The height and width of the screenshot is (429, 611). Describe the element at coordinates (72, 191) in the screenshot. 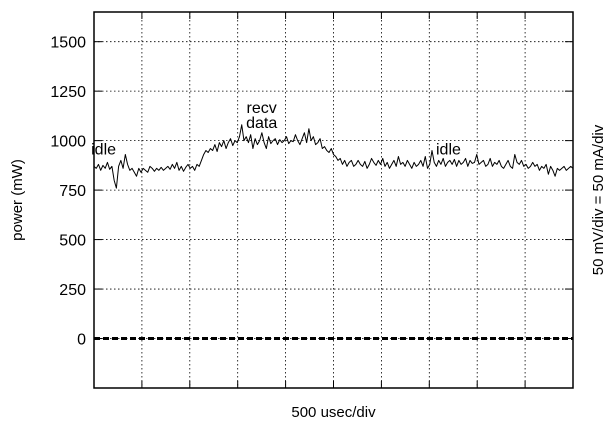

I see `y-tick-label: 750` at that location.